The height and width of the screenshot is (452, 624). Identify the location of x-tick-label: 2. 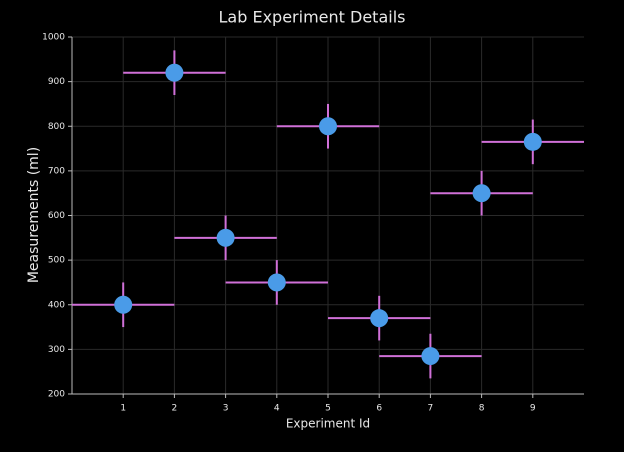
(175, 409).